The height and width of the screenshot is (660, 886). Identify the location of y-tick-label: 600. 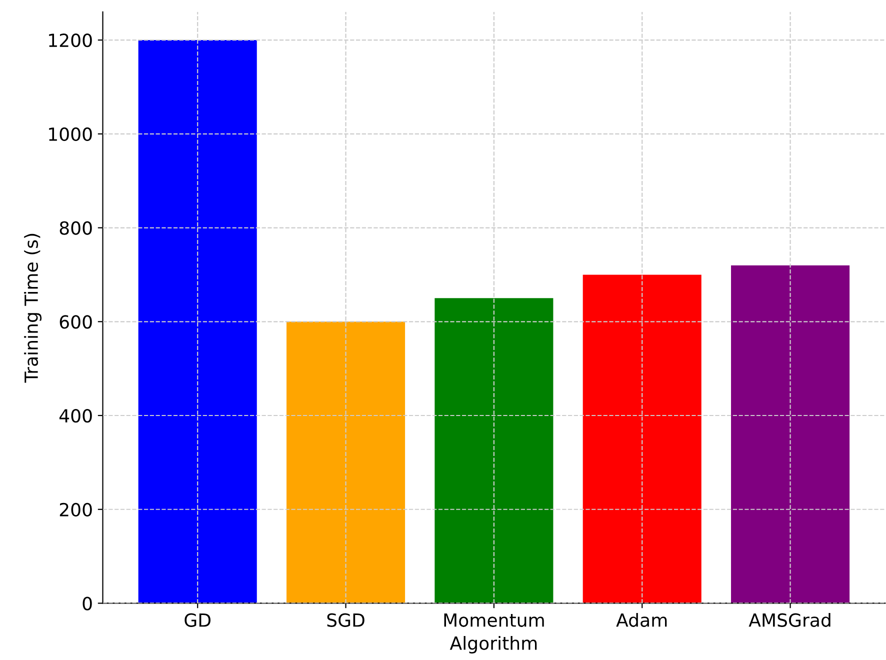
(76, 322).